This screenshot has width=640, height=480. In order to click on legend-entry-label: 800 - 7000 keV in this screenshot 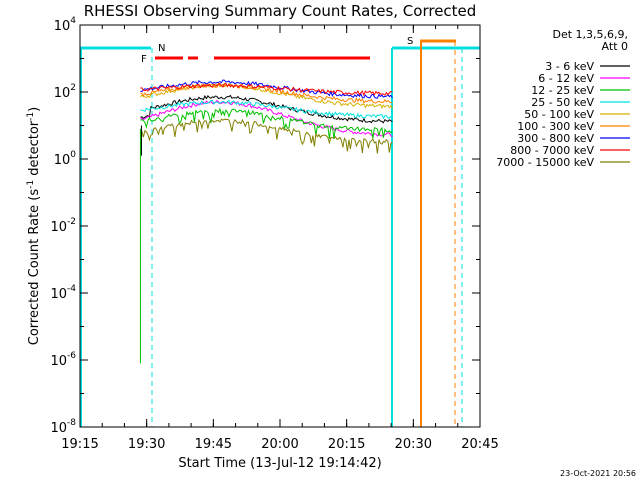, I will do `click(552, 150)`.